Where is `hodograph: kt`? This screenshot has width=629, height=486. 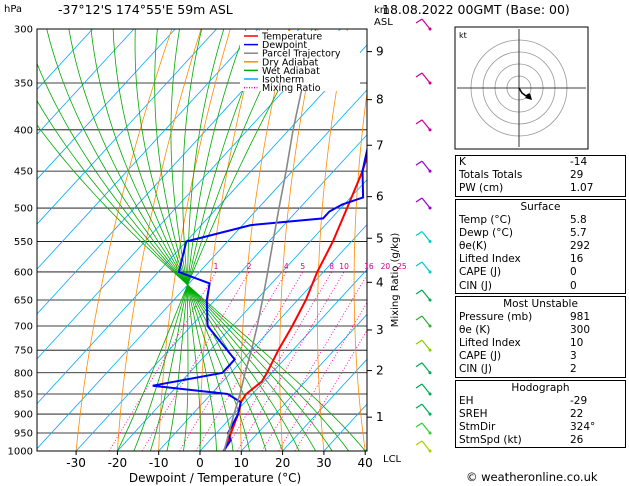 hodograph: kt is located at coordinates (521, 88).